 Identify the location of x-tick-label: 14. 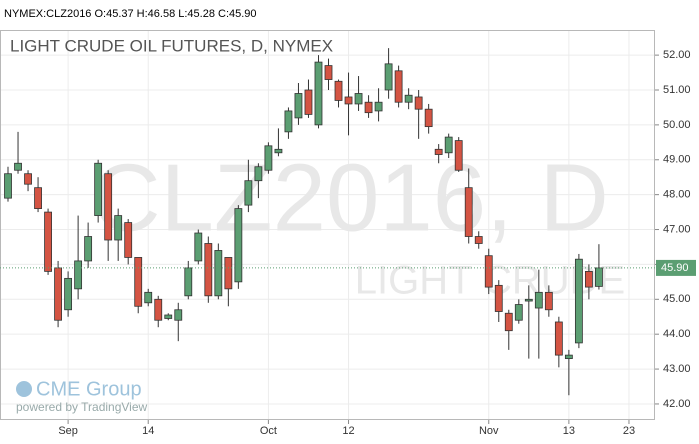
(148, 431).